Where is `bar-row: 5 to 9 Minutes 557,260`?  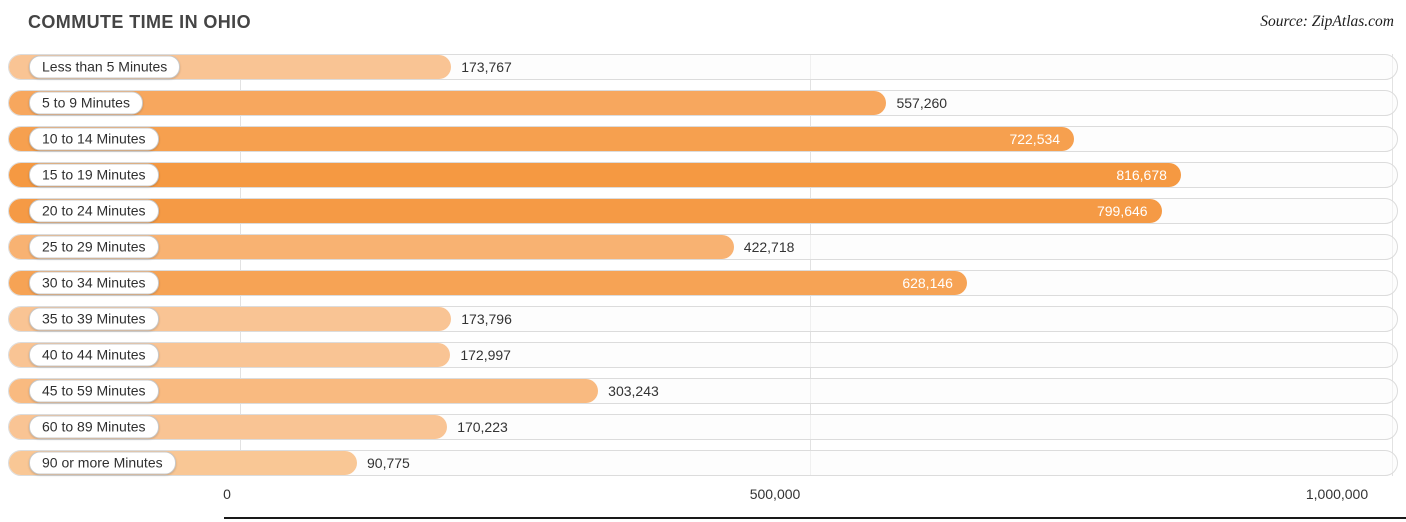
bar-row: 5 to 9 Minutes 557,260 is located at coordinates (703, 103).